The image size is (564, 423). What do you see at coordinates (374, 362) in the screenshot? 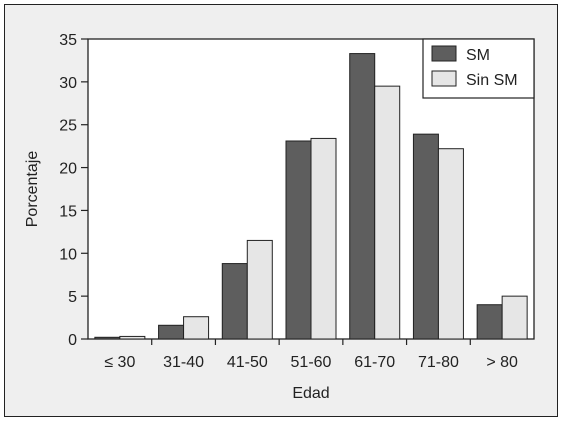
I see `x-tick-label: 61-70` at bounding box center [374, 362].